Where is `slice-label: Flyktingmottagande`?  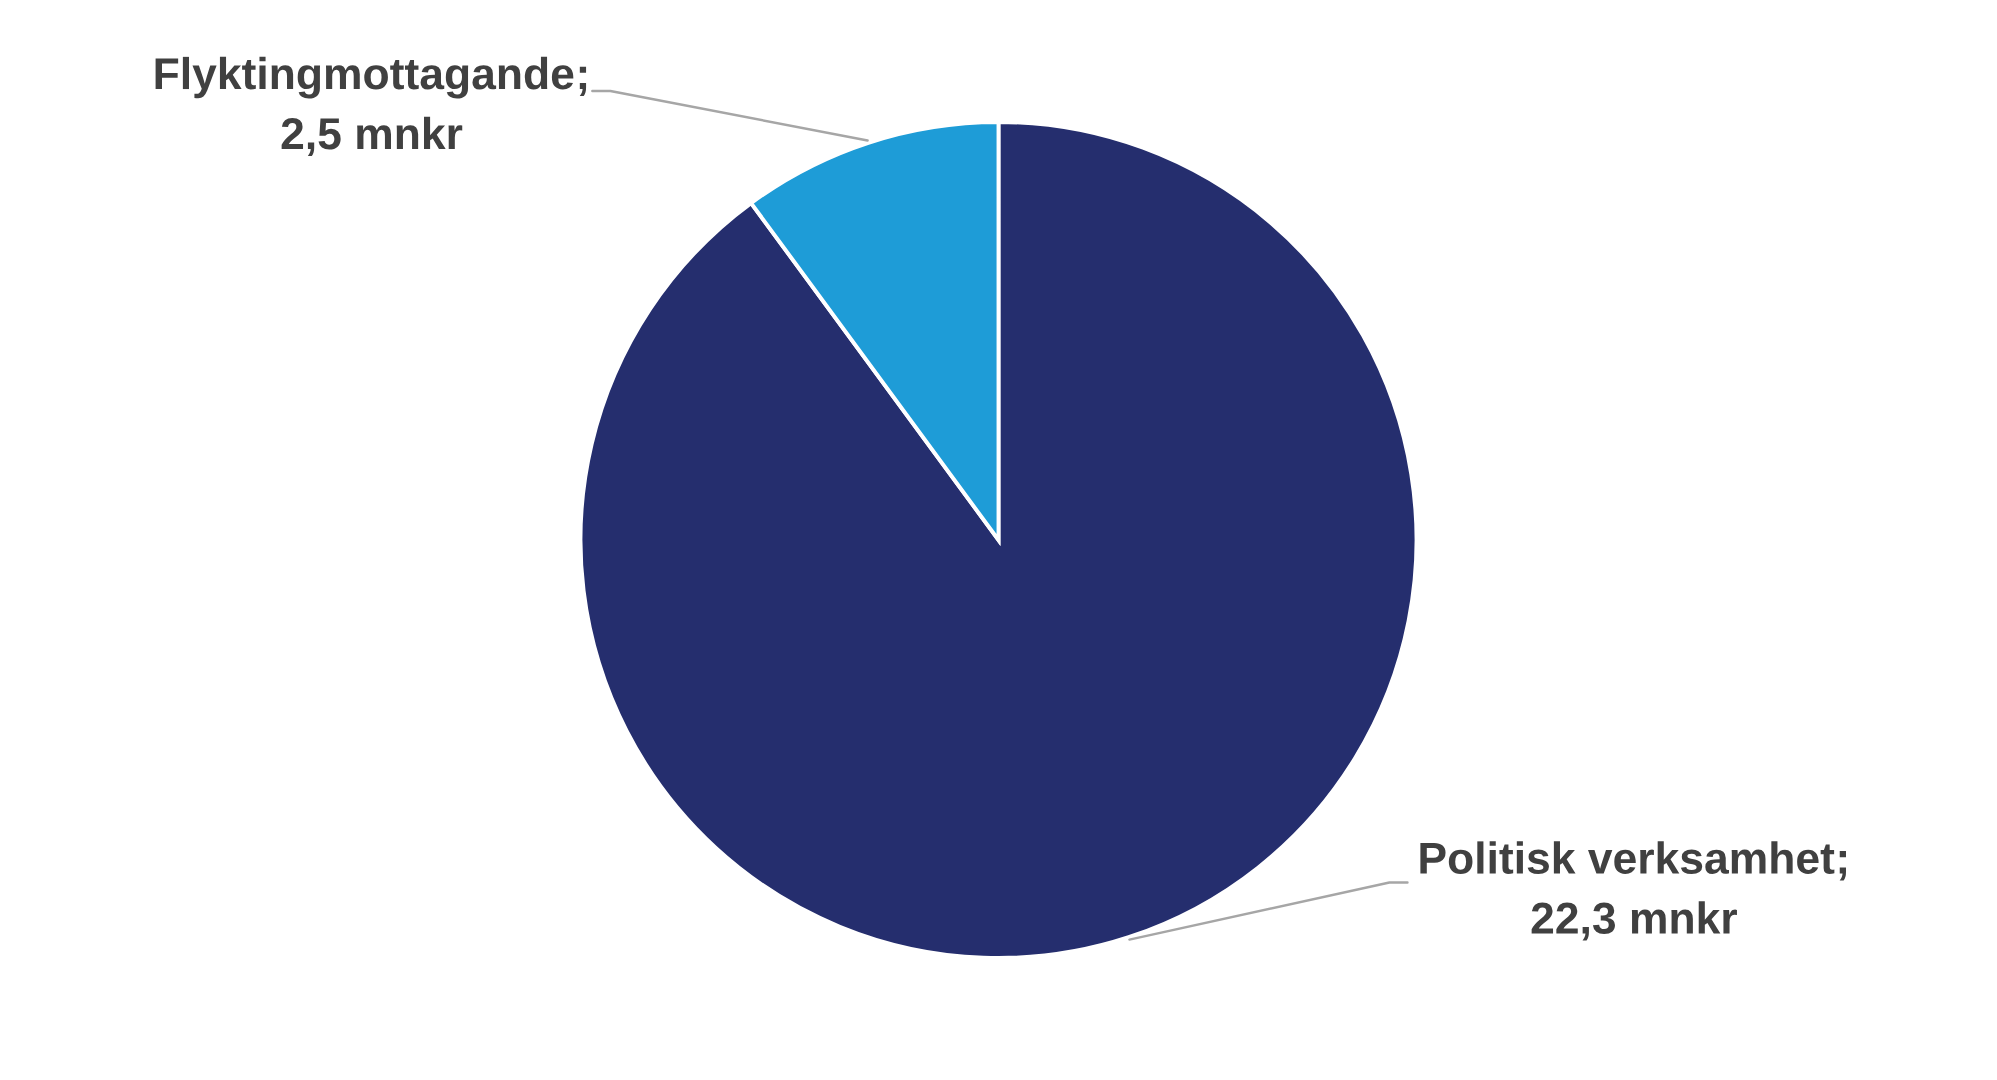
slice-label: Flyktingmottagande is located at coordinates (364, 77).